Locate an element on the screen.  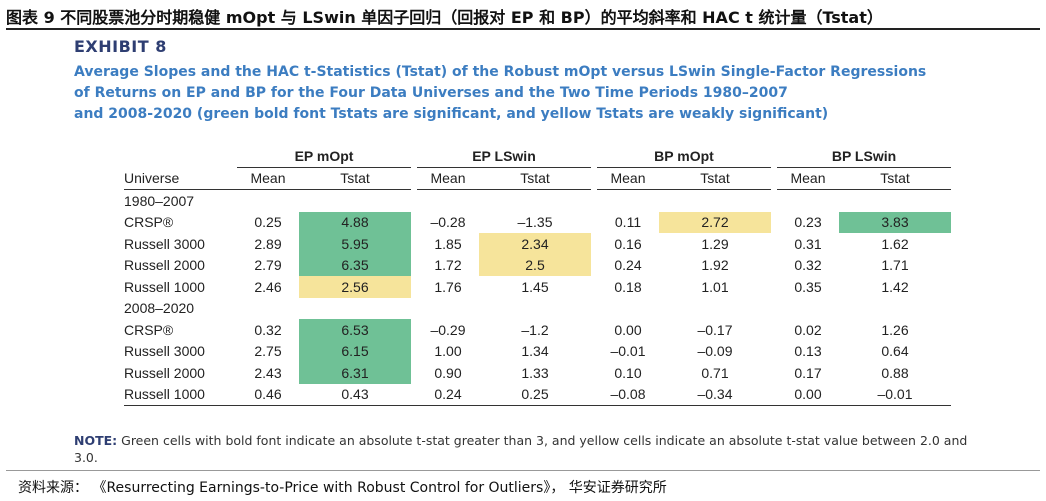
tstat-cell: 1.29 is located at coordinates (715, 243).